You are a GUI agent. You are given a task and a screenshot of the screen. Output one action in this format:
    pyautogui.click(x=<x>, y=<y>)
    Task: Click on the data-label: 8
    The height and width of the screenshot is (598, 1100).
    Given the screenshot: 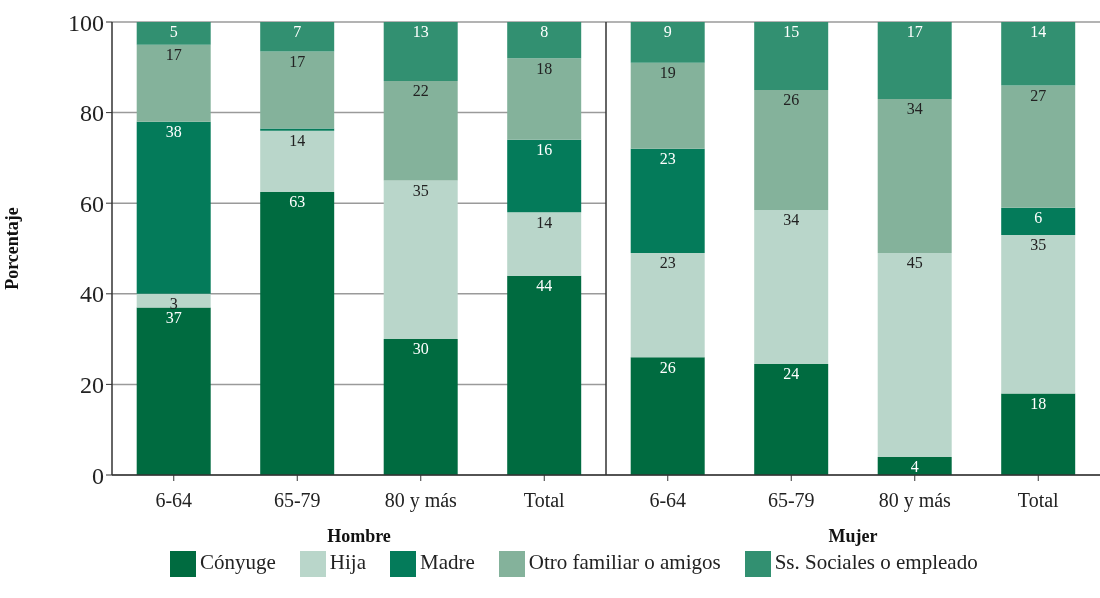 What is the action you would take?
    pyautogui.click(x=544, y=32)
    